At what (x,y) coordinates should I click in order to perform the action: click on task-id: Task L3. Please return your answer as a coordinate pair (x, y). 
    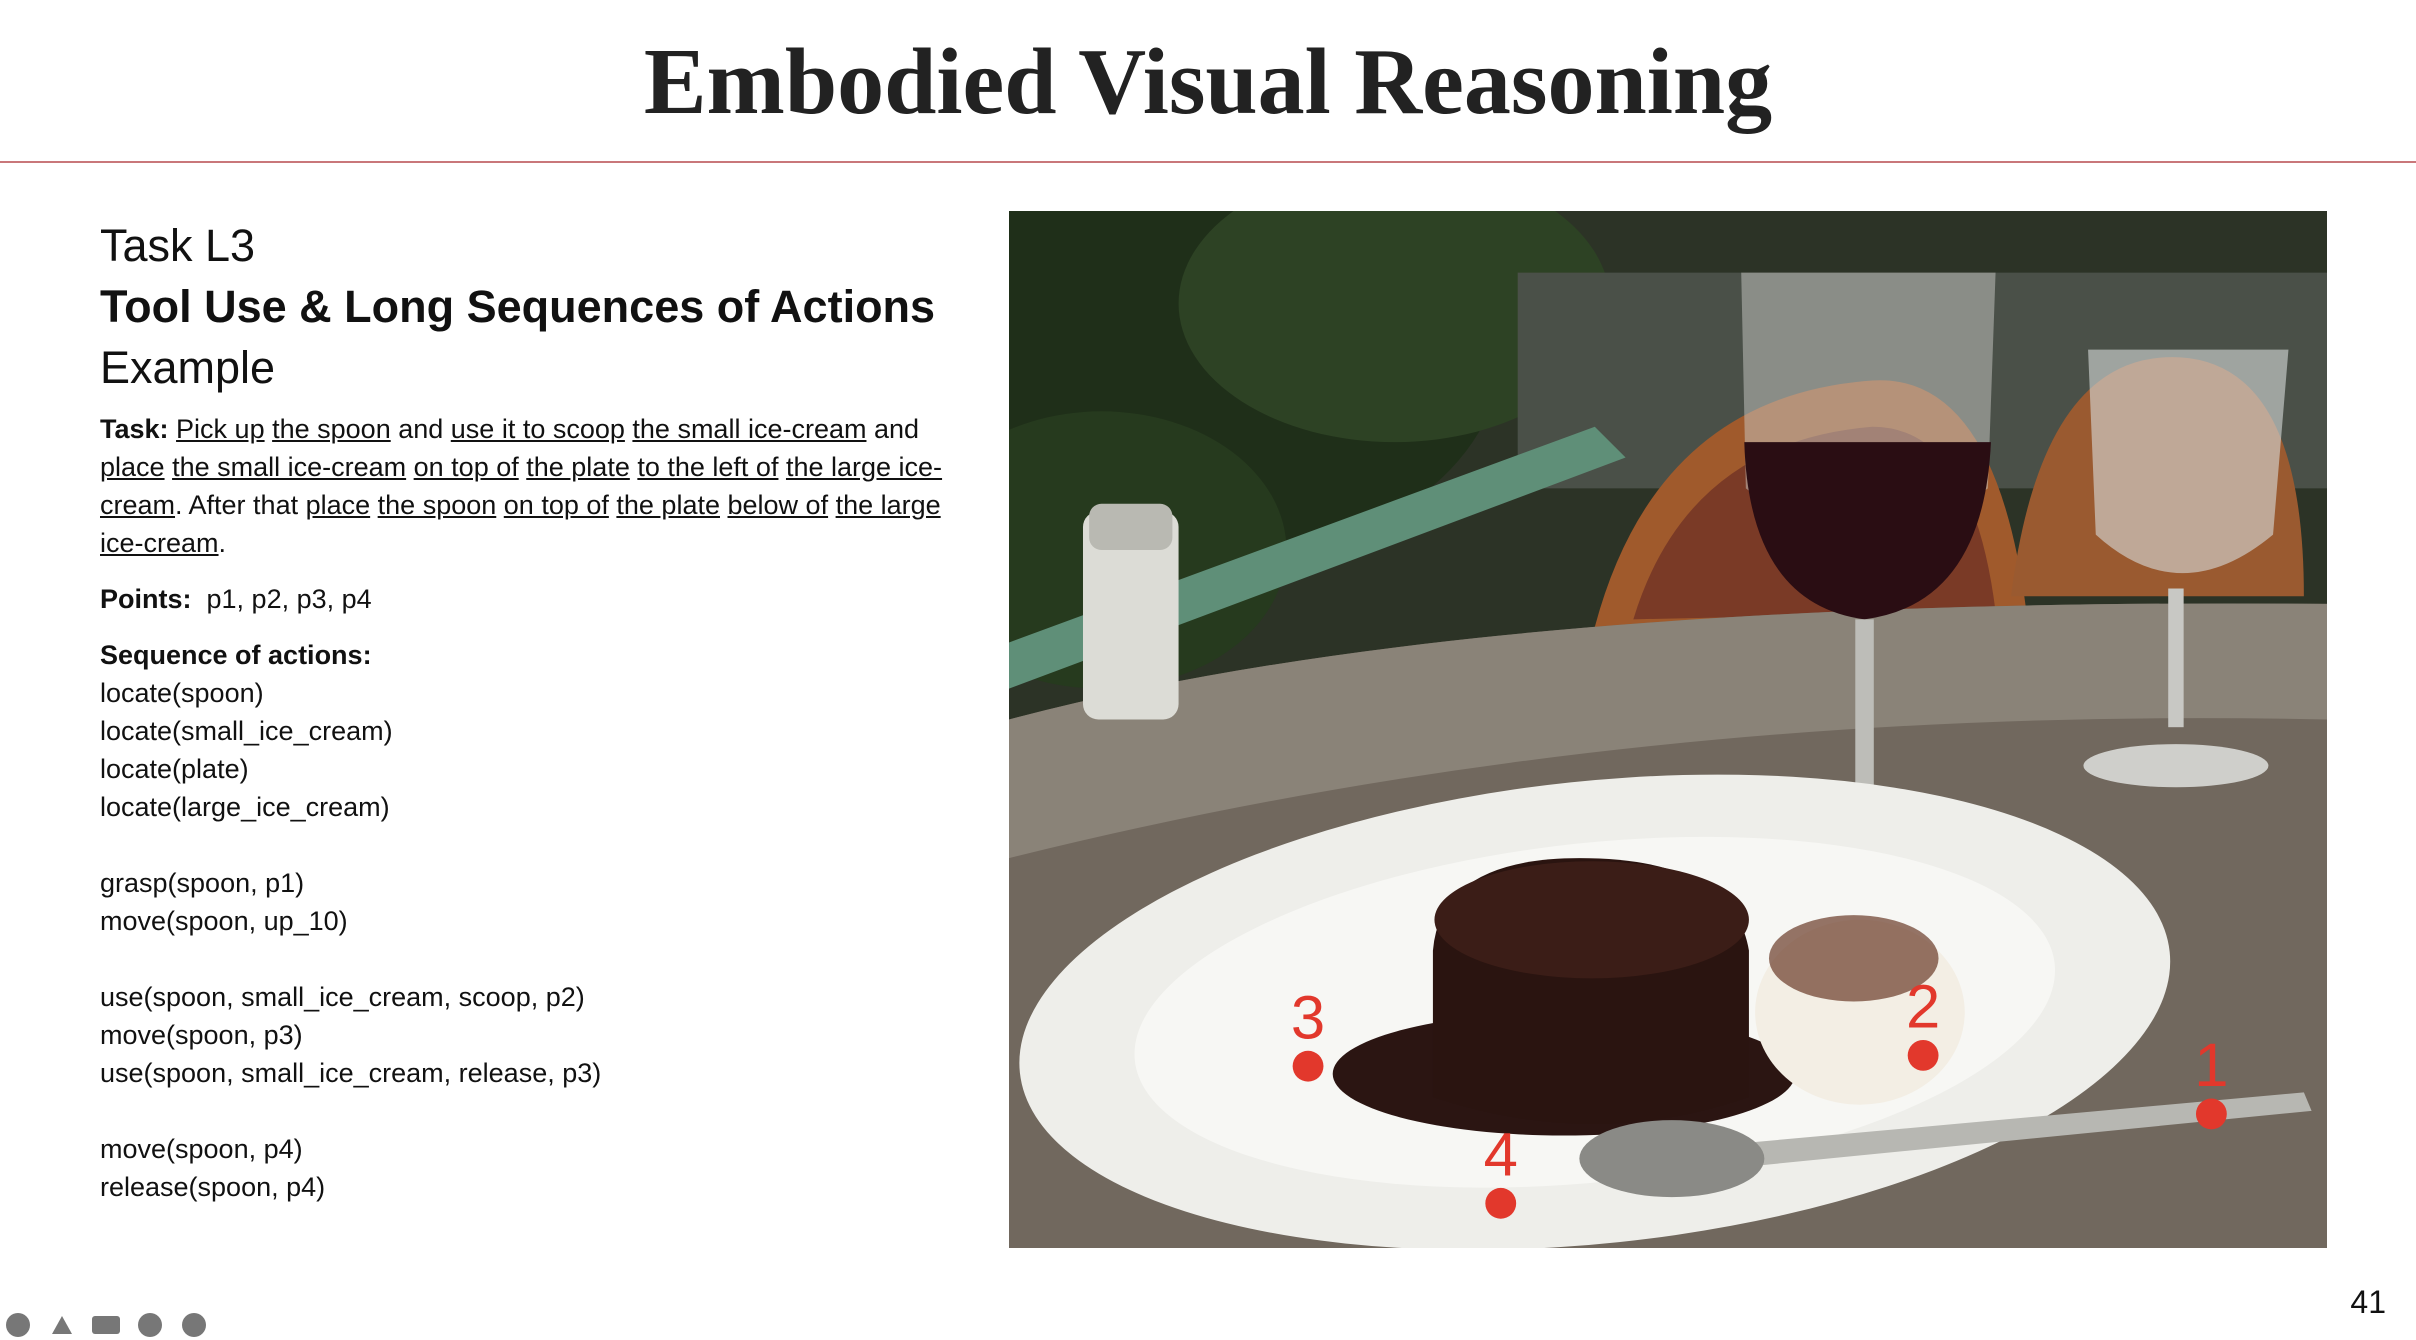
    Looking at the image, I should click on (178, 245).